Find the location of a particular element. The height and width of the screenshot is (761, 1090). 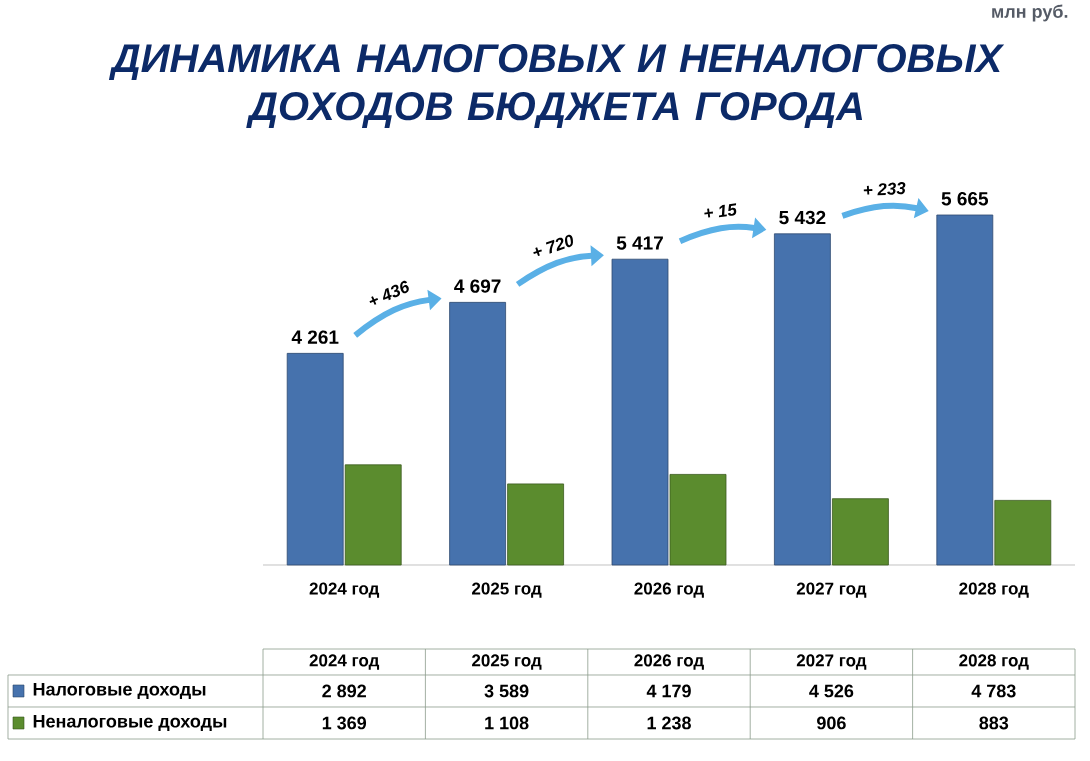

x-tick-label: 2026 год is located at coordinates (669, 590).